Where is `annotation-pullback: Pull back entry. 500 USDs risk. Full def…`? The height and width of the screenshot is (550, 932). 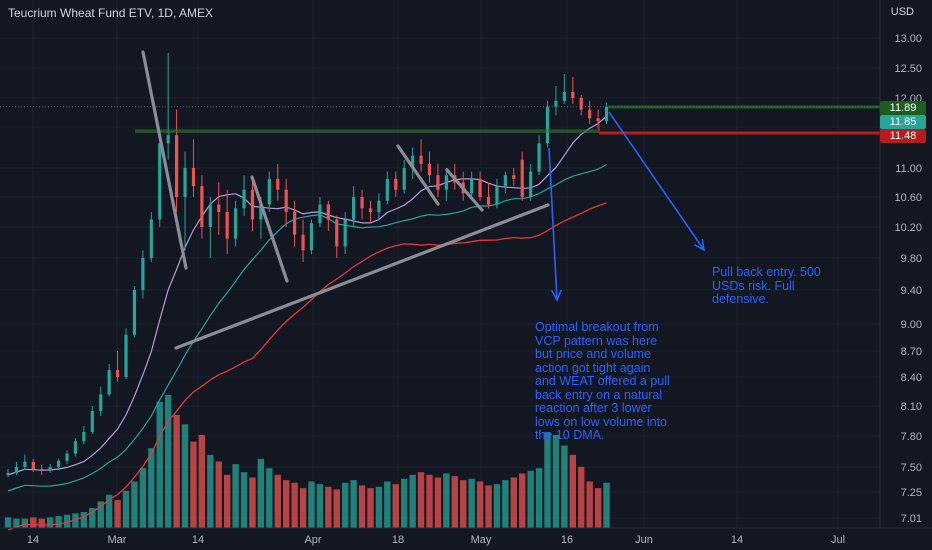
annotation-pullback: Pull back entry. 500 USDs risk. Full def… is located at coordinates (766, 285).